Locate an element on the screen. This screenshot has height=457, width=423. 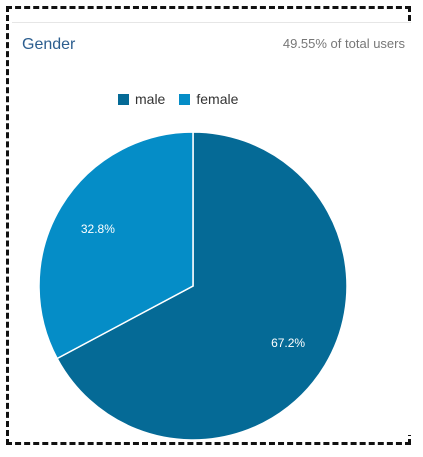
card-subtitle: 49.55% of total users is located at coordinates (343, 43).